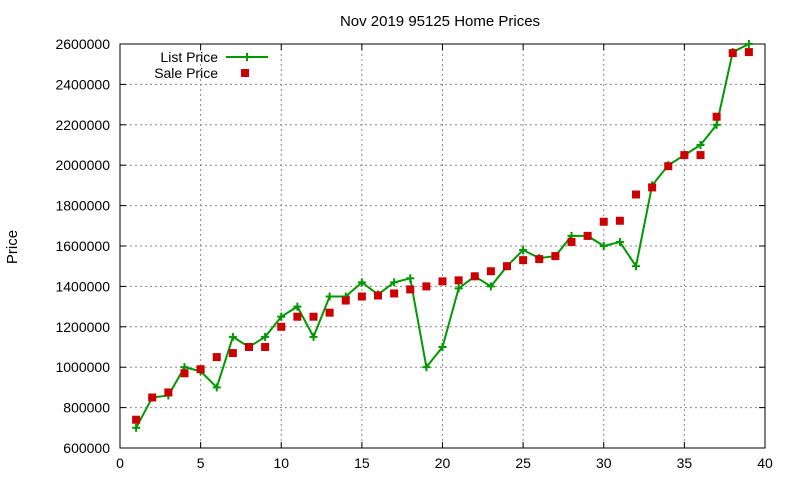  I want to click on y-tick-label: 1000000, so click(82, 367).